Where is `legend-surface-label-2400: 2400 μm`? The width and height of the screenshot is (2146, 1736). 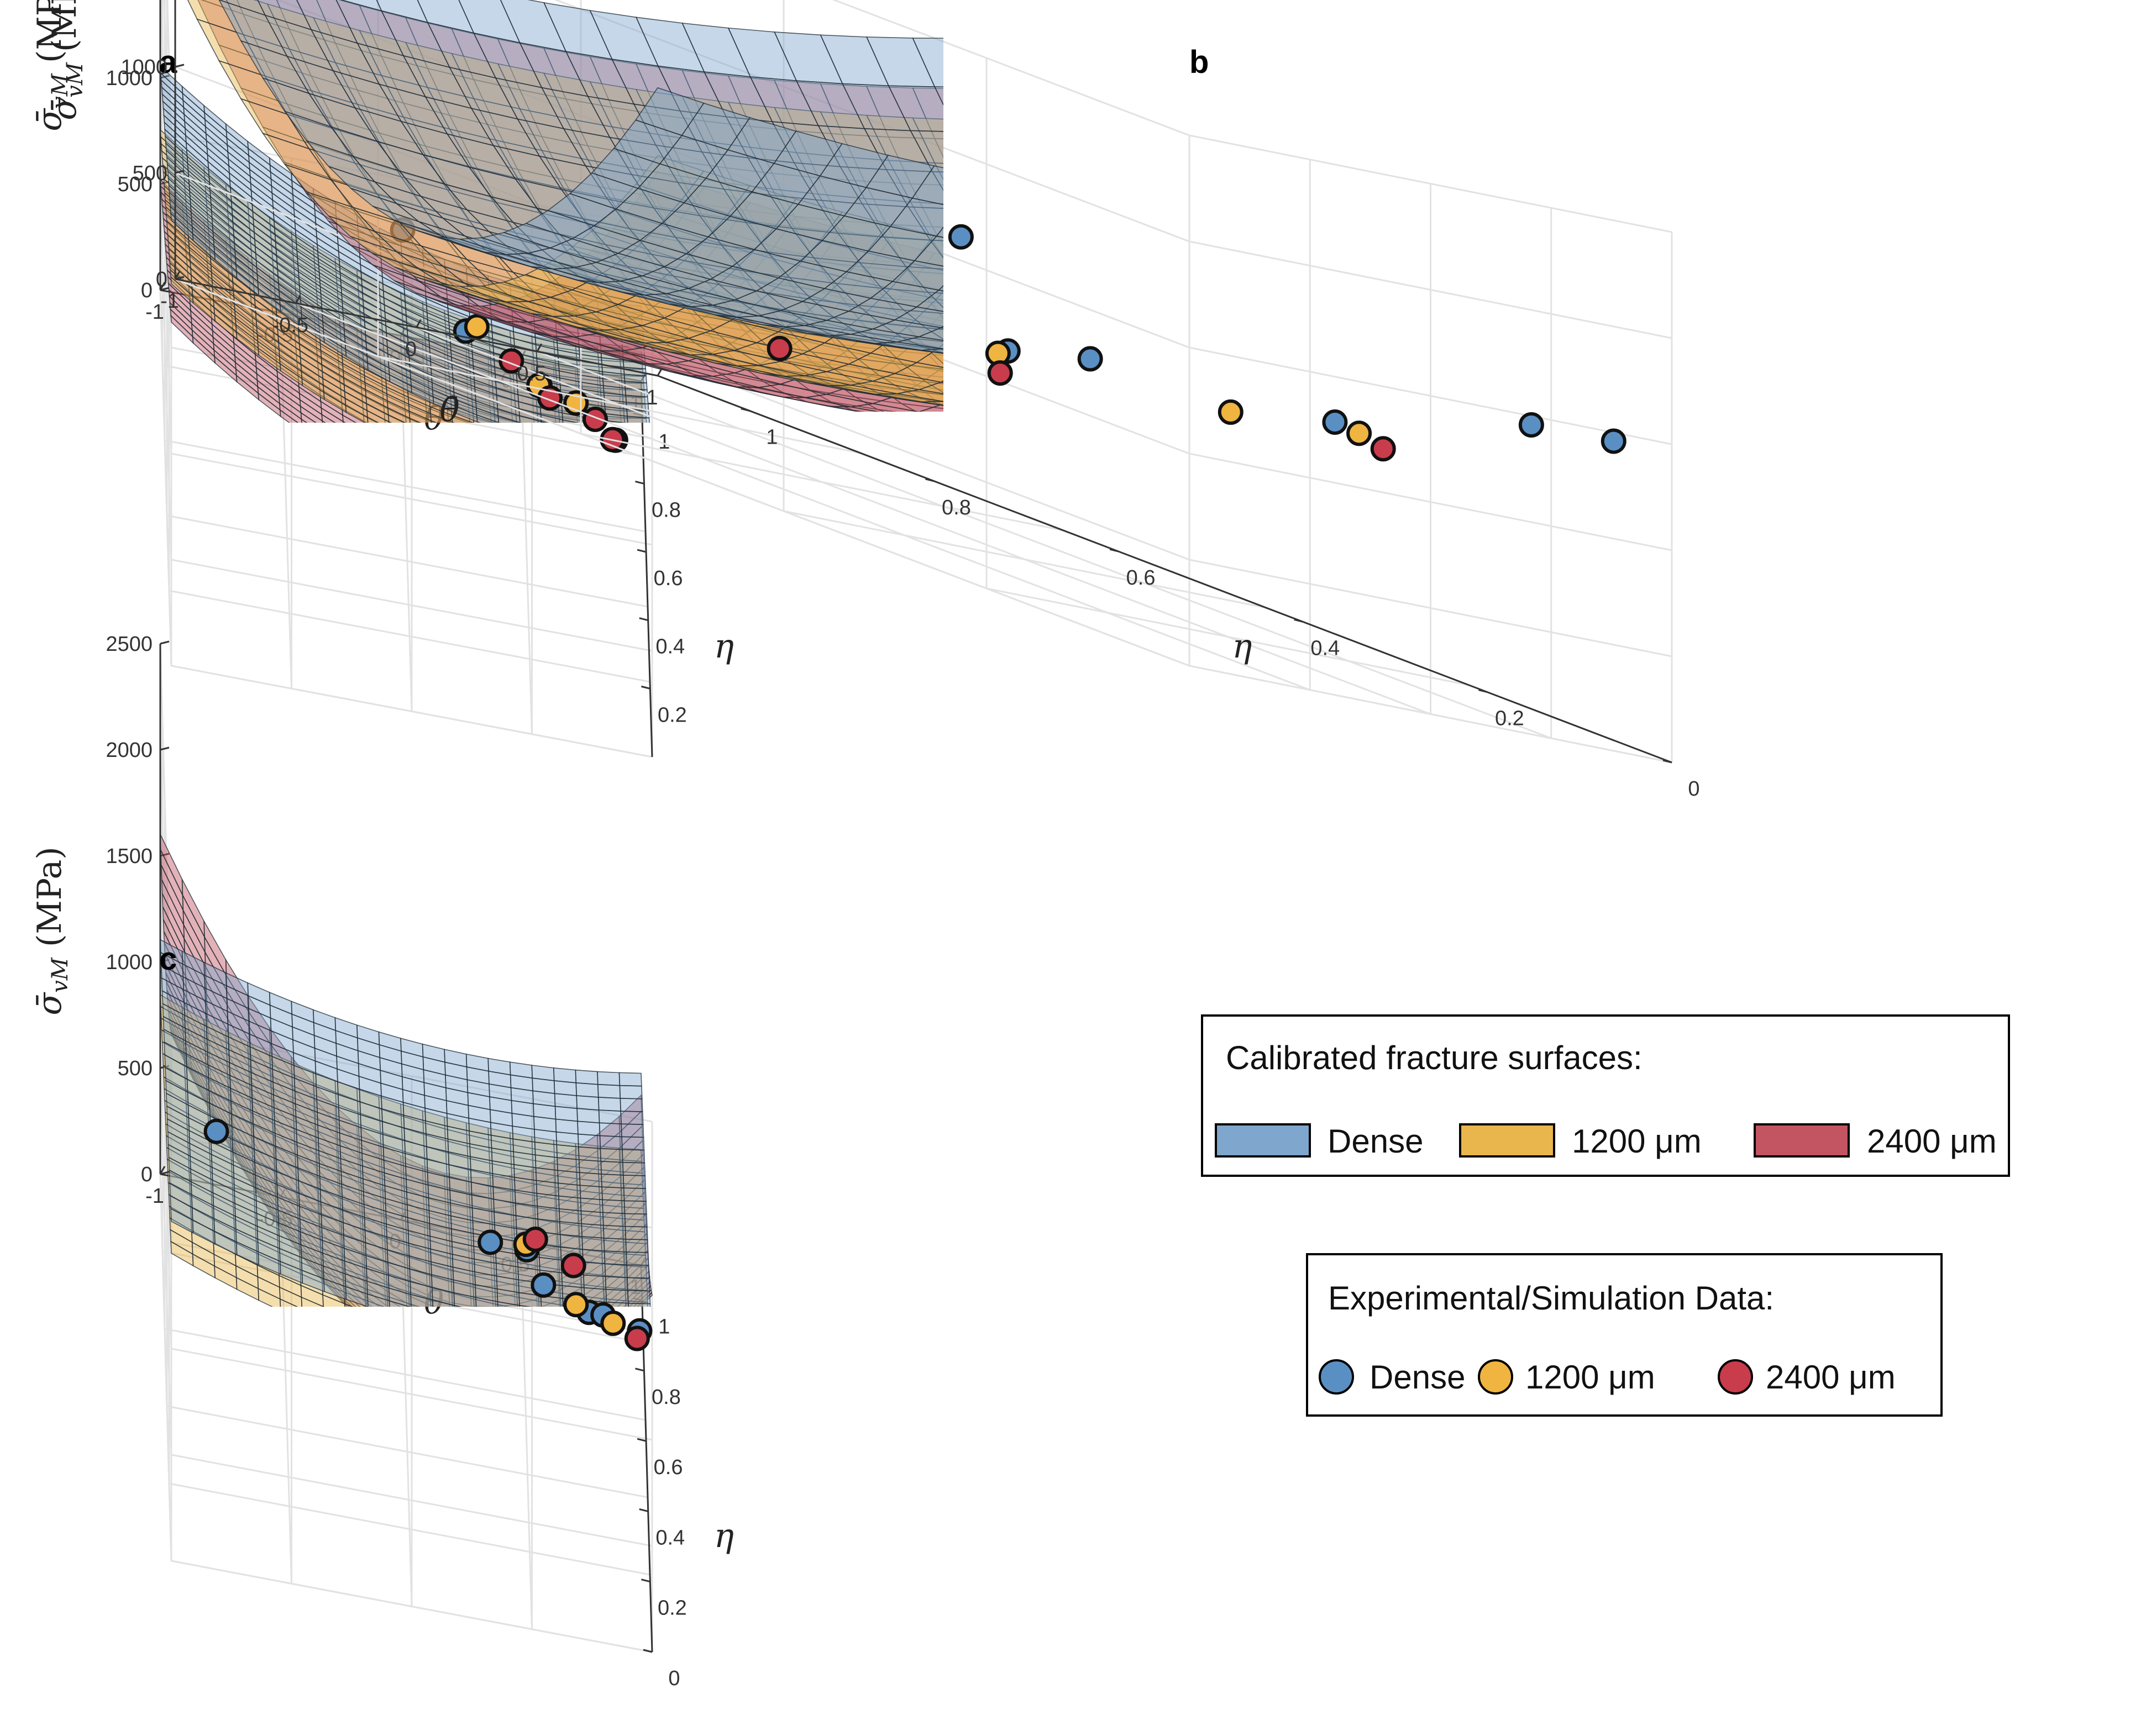 legend-surface-label-2400: 2400 μm is located at coordinates (1932, 1141).